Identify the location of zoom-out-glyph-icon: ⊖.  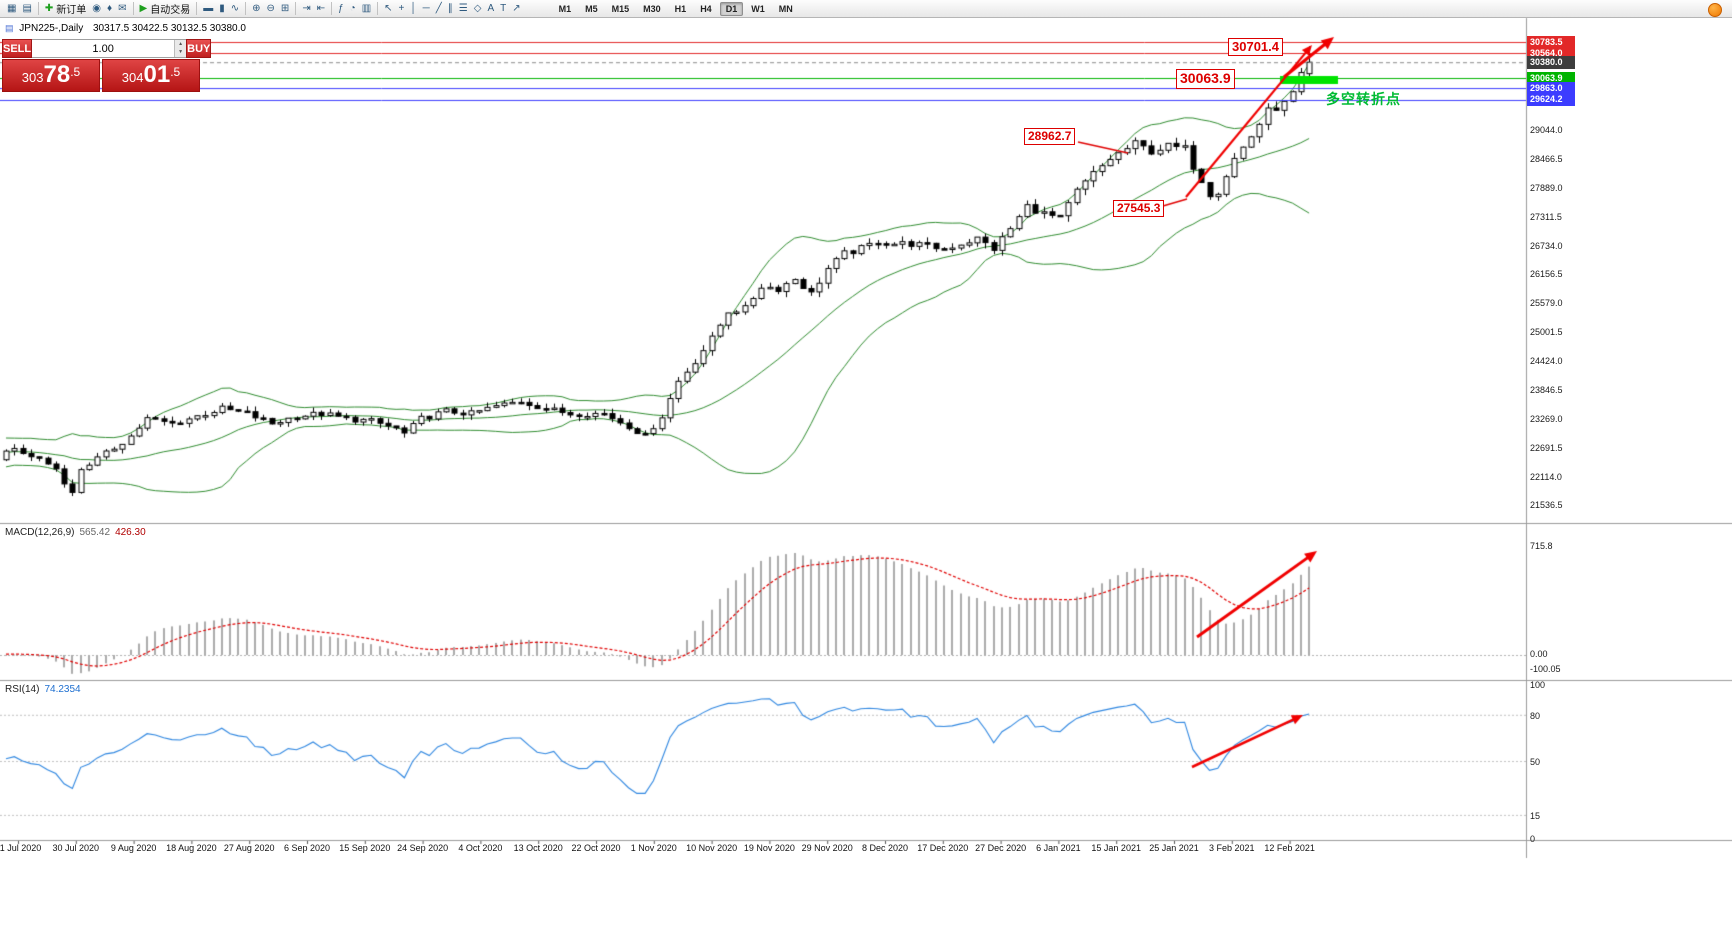
(270, 8).